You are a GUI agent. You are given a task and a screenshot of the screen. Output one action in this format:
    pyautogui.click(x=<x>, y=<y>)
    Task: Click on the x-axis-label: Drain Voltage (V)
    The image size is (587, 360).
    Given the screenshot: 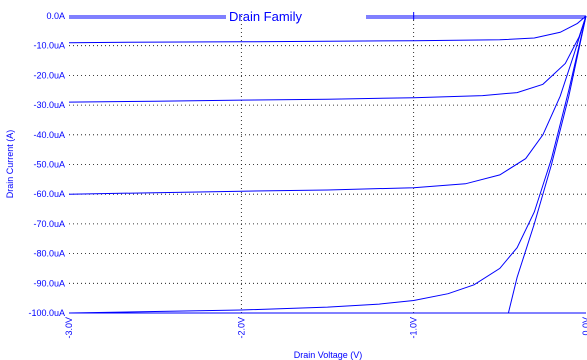 What is the action you would take?
    pyautogui.click(x=328, y=355)
    